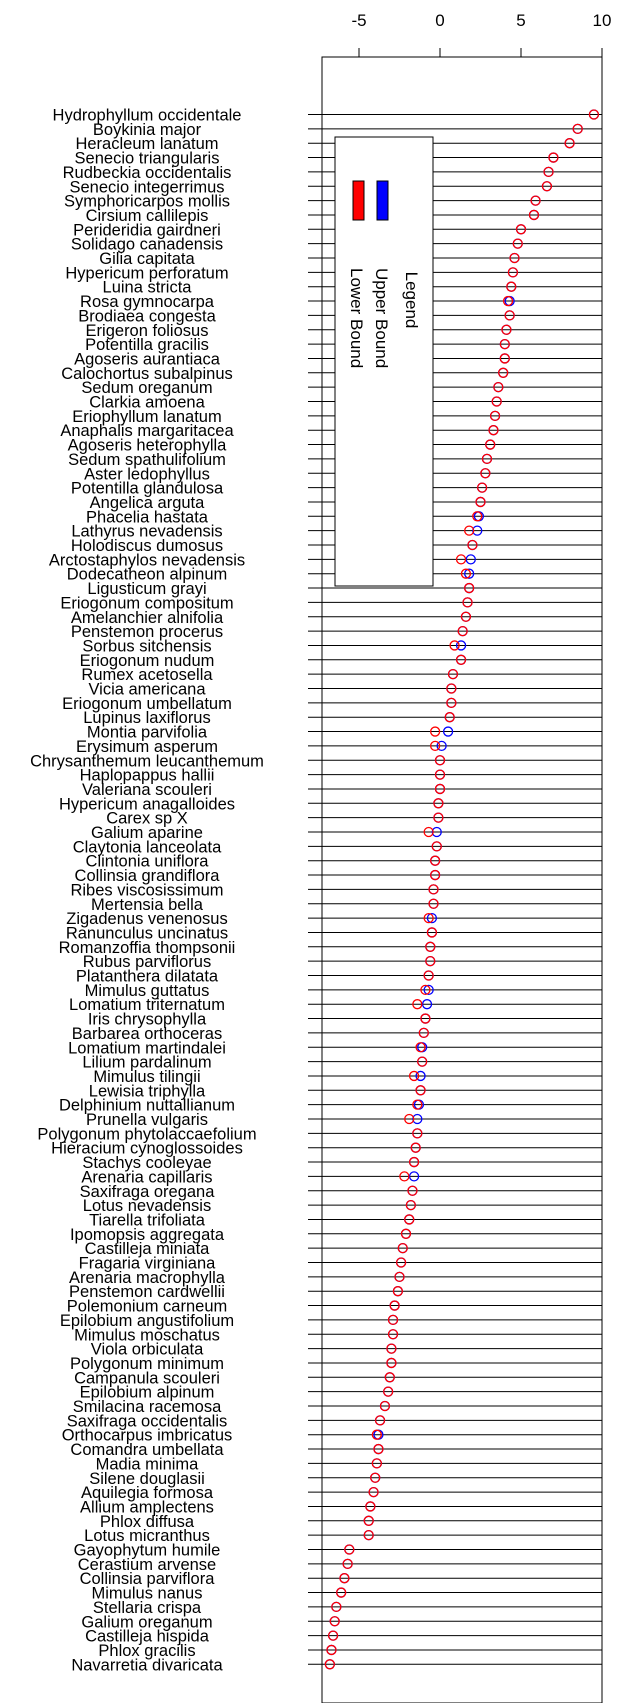 The height and width of the screenshot is (1703, 619). I want to click on category-label: Agoseris heterophylla, so click(147, 446).